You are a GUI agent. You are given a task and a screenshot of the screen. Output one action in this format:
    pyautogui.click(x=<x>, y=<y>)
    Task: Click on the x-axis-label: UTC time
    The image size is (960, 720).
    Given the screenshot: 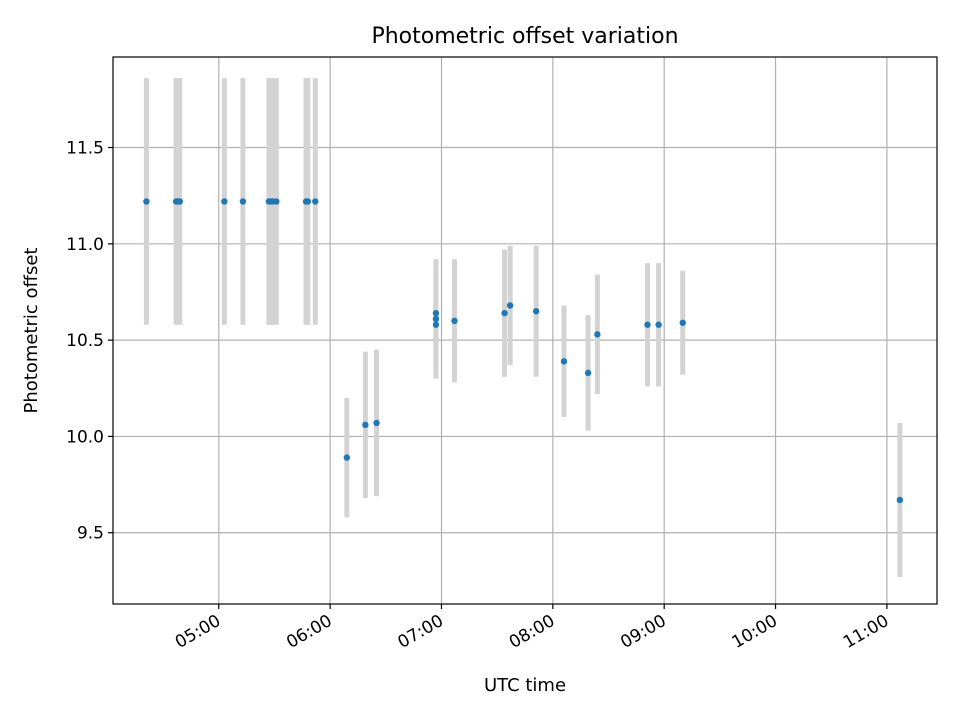 What is the action you would take?
    pyautogui.click(x=525, y=685)
    